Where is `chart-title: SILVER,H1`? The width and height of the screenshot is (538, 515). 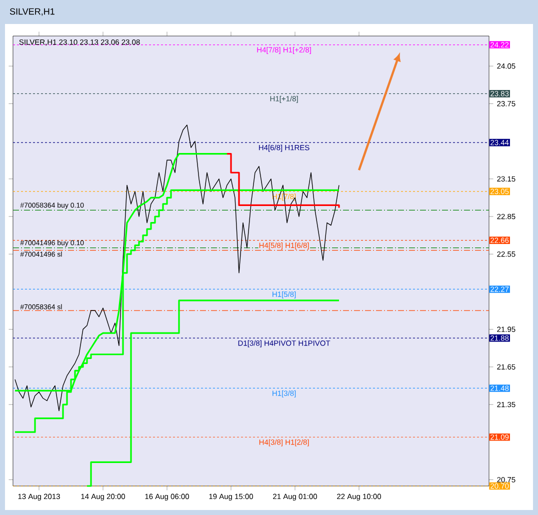 chart-title: SILVER,H1 is located at coordinates (32, 12).